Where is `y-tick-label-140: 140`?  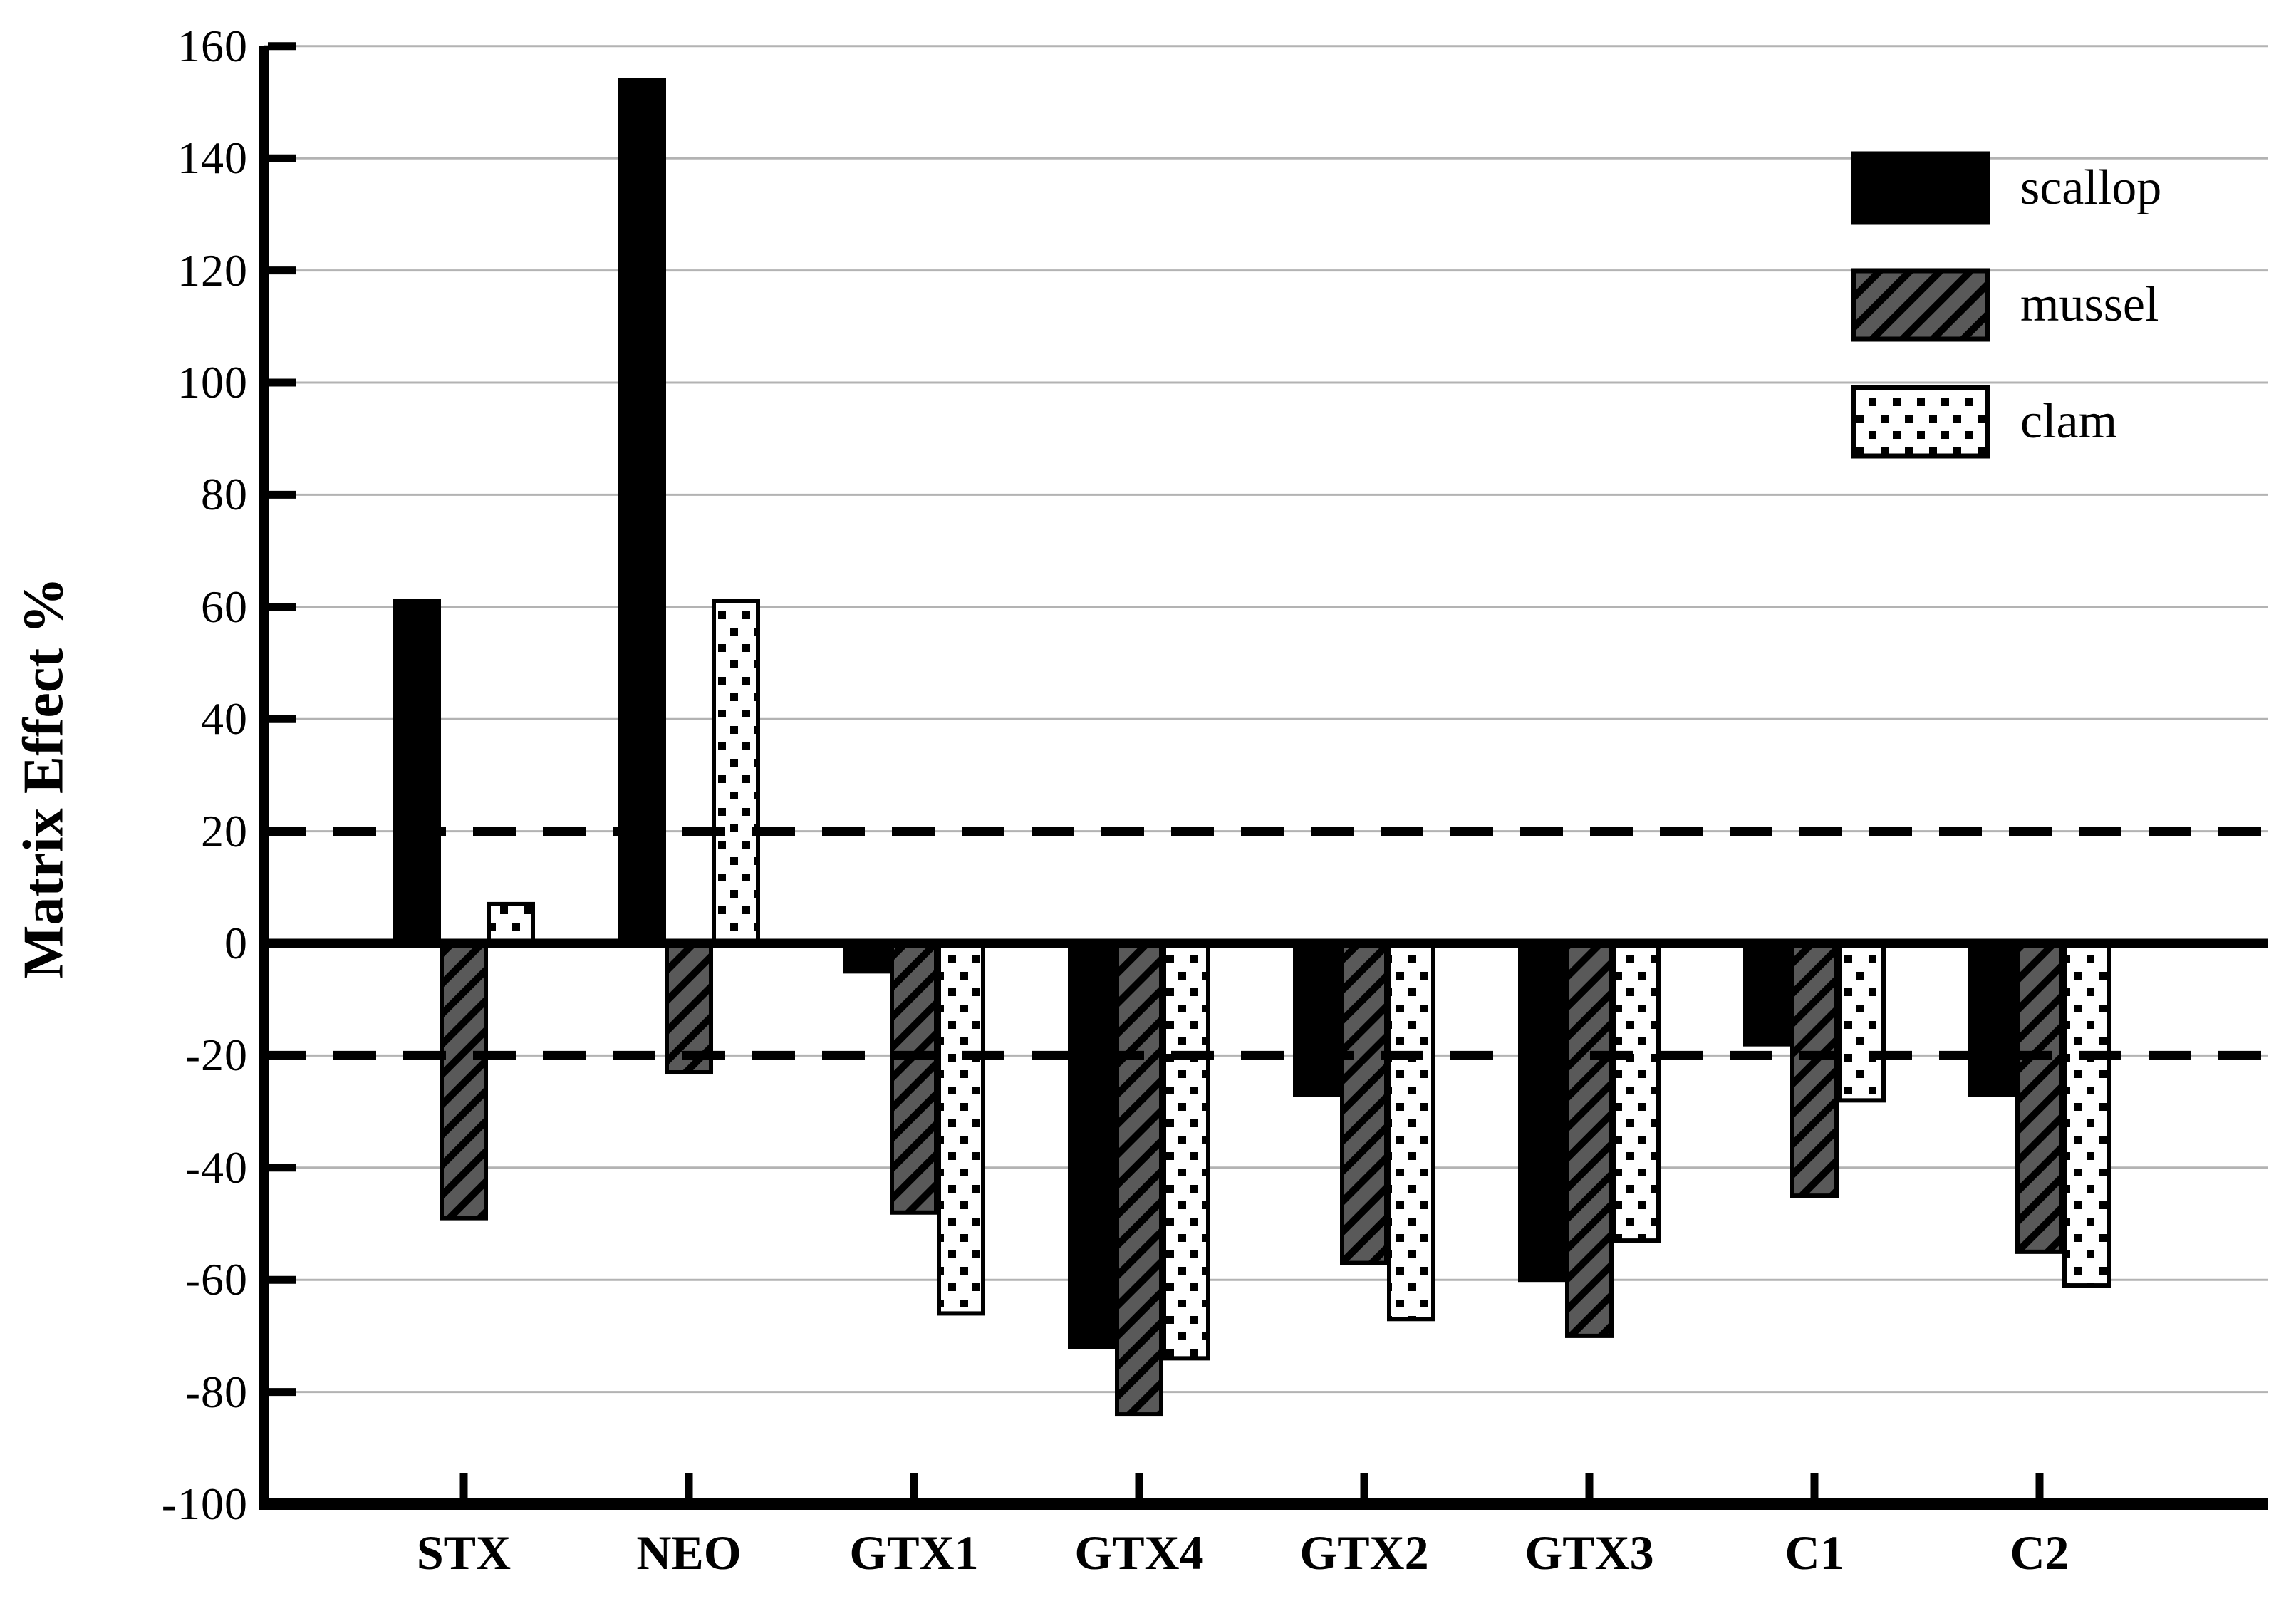 y-tick-label-140: 140 is located at coordinates (212, 159).